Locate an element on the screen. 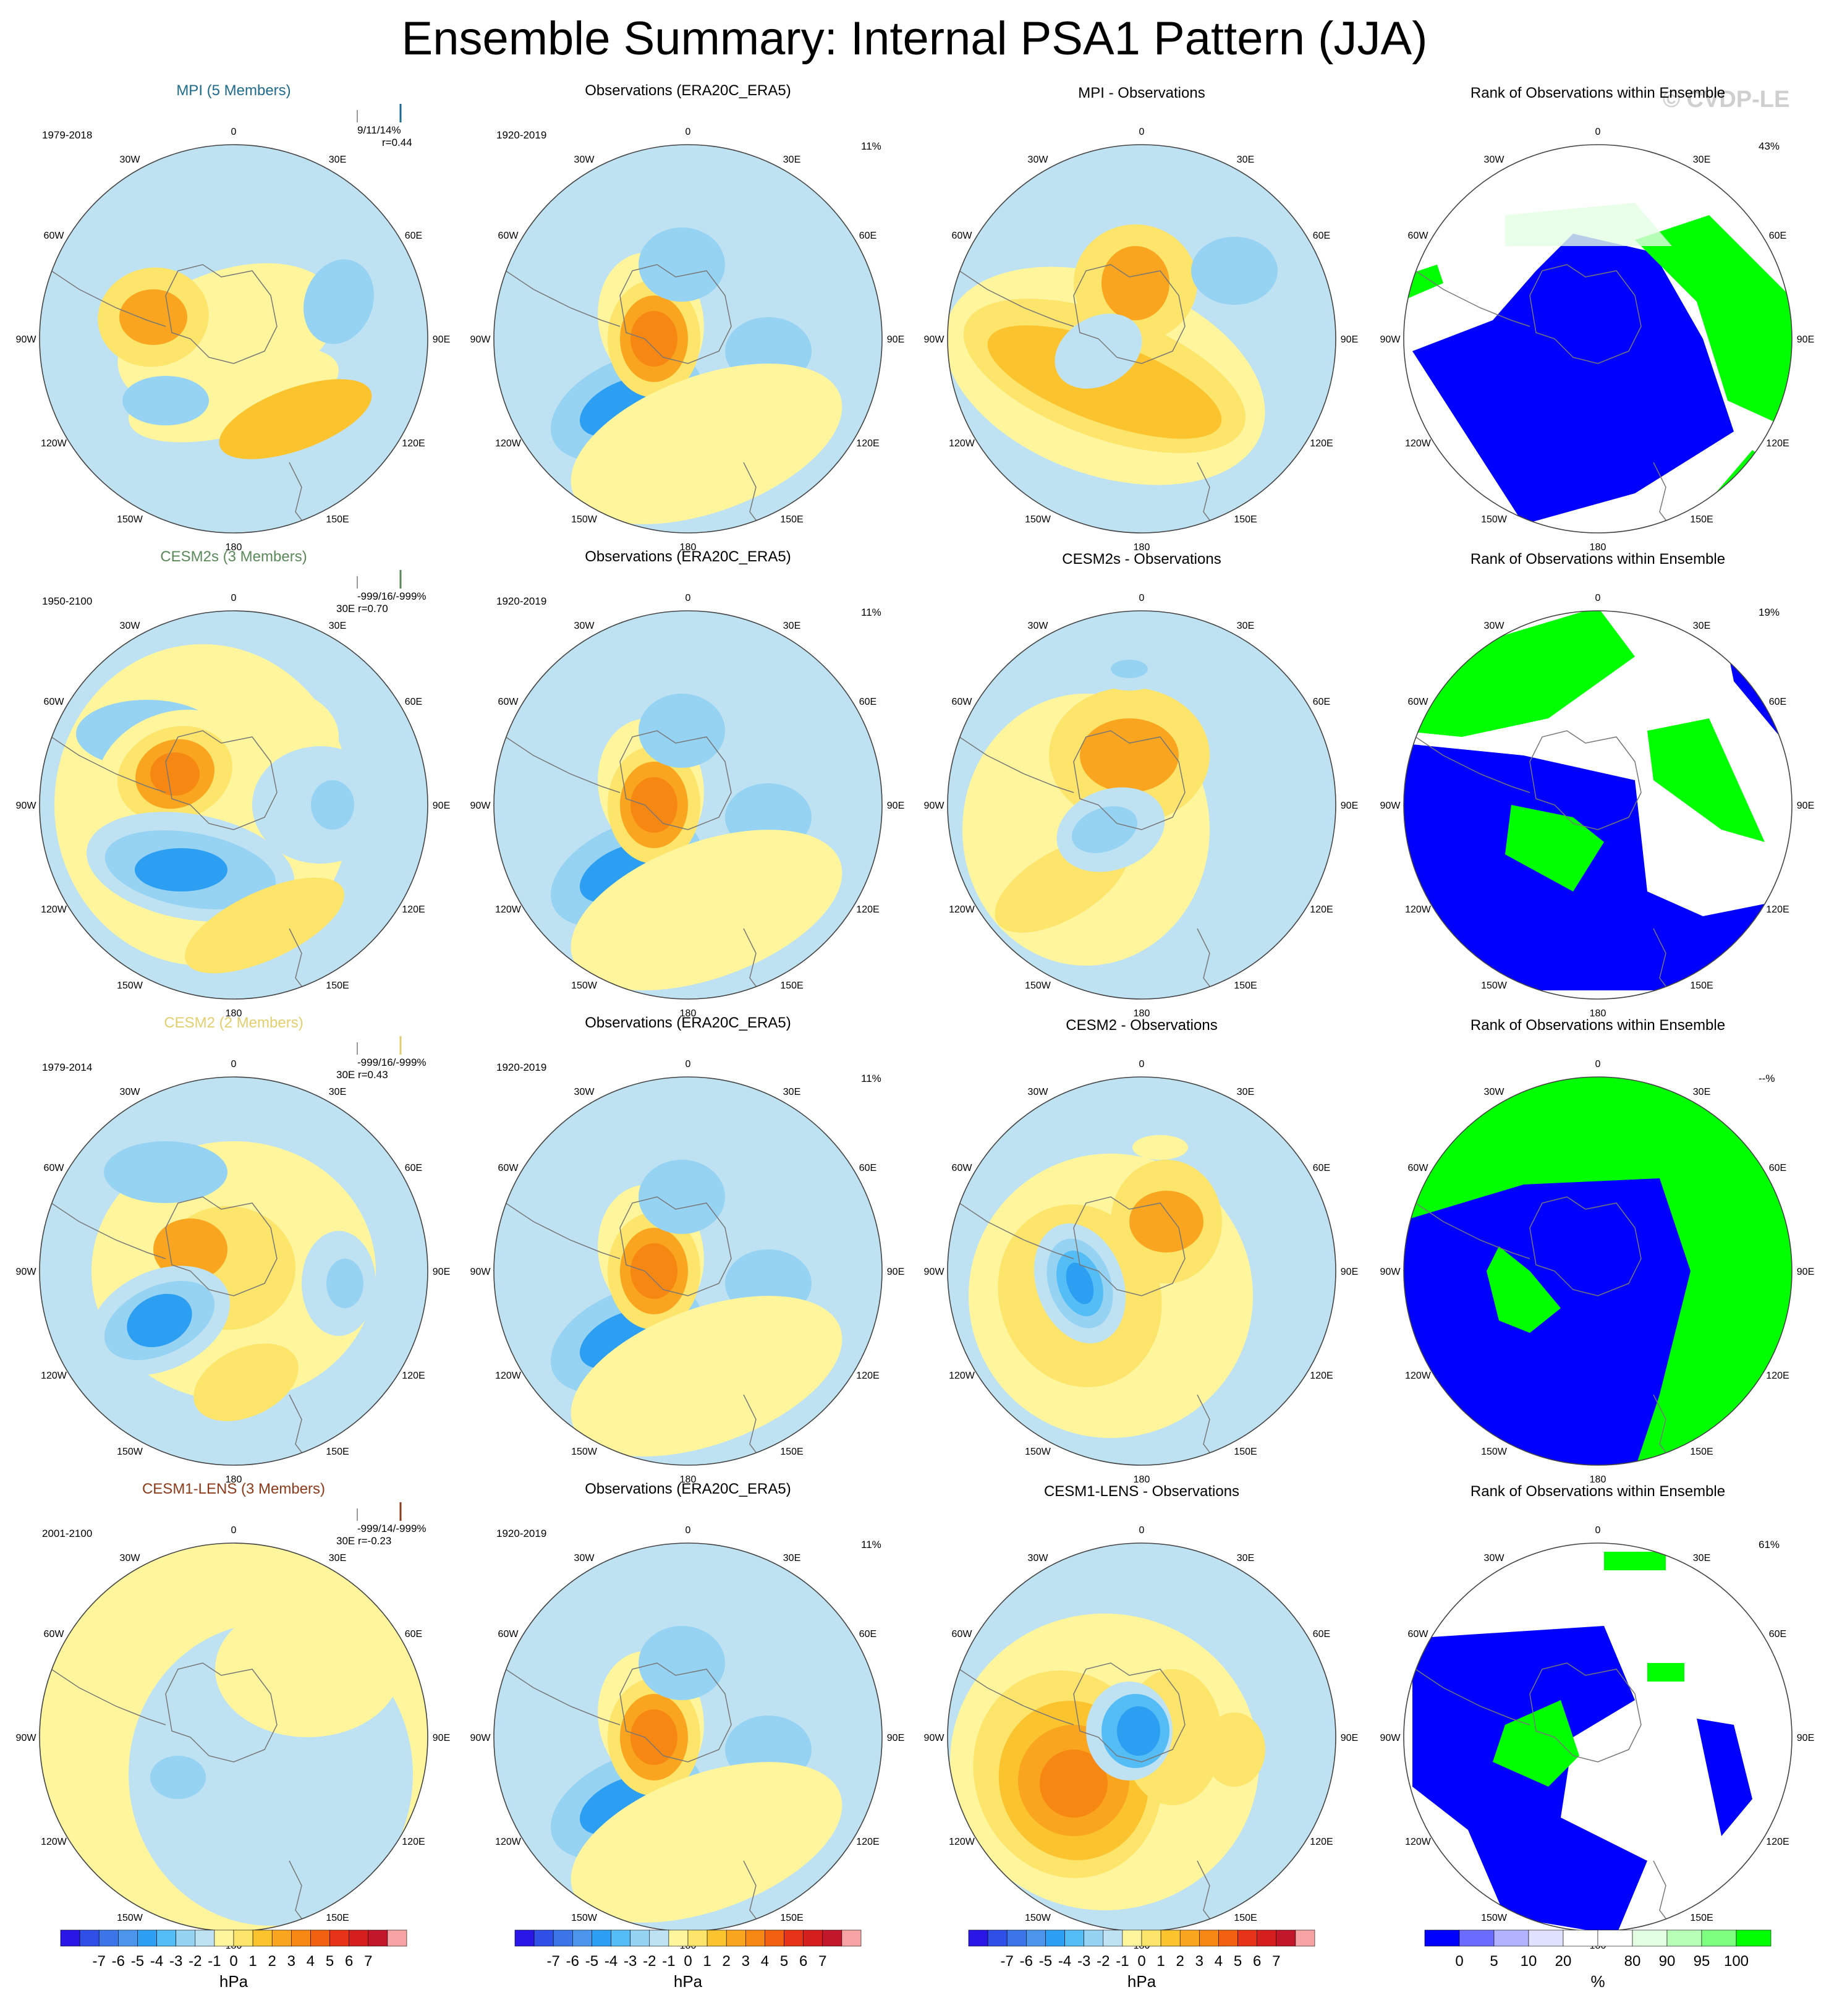 This screenshot has width=1829, height=2016. period-label: 1979-2018 is located at coordinates (67, 135).